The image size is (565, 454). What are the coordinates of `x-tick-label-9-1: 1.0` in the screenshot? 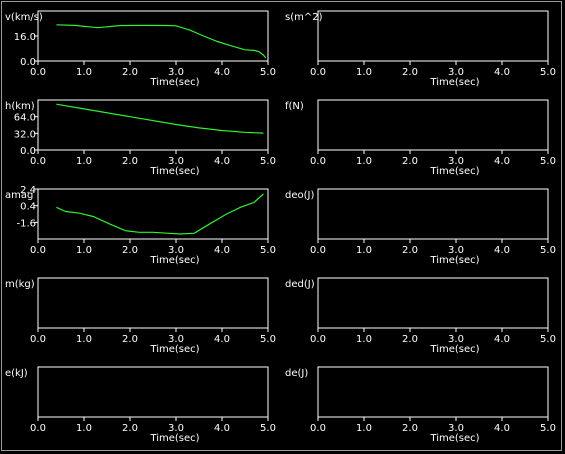 It's located at (364, 428).